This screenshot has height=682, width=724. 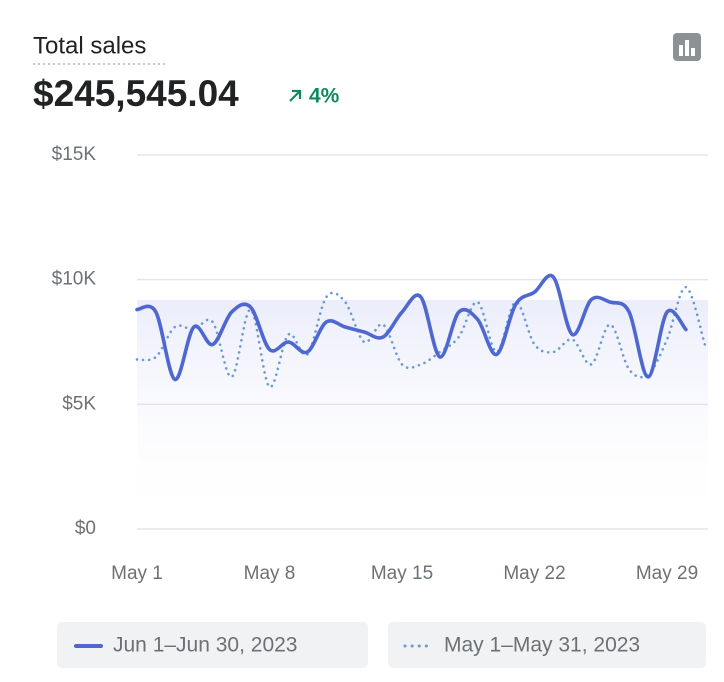 I want to click on legend-label: May 1–May 31, 2023, so click(x=542, y=645).